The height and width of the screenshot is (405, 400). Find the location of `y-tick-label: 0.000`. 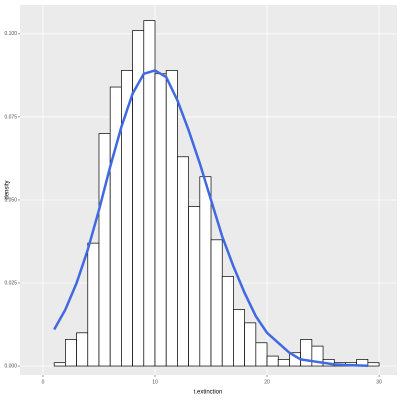

y-tick-label: 0.000 is located at coordinates (10, 366).